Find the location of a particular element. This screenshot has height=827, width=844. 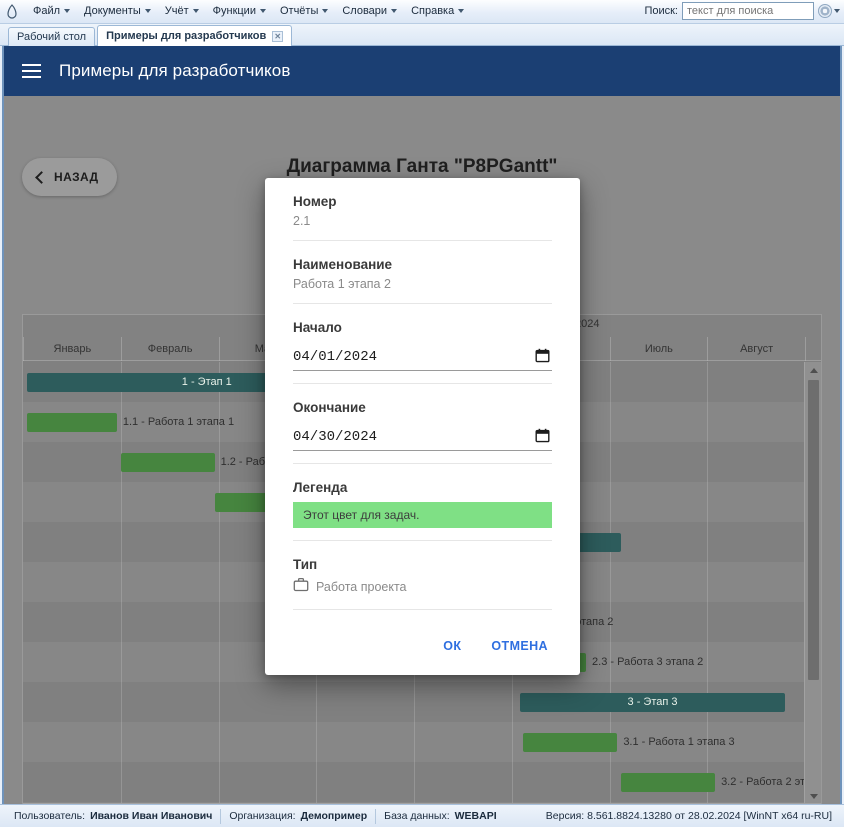

field-start-date: Начало is located at coordinates (422, 344).